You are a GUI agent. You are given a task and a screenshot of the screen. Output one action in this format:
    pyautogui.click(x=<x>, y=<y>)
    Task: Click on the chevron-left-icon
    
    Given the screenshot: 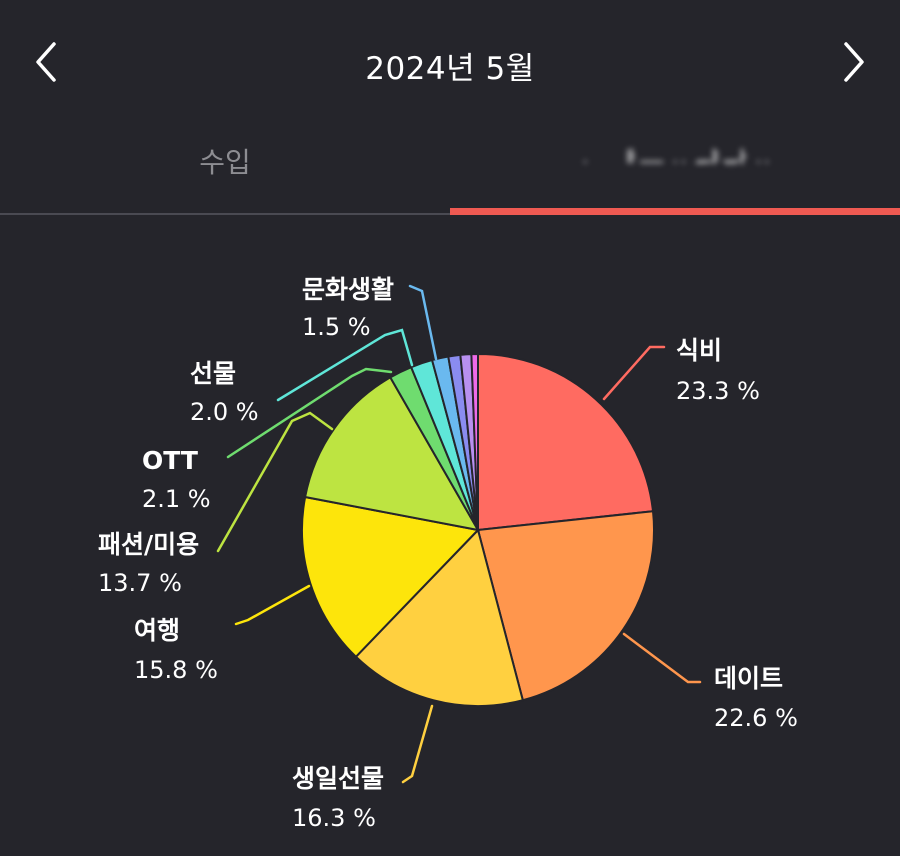 What is the action you would take?
    pyautogui.click(x=46, y=62)
    